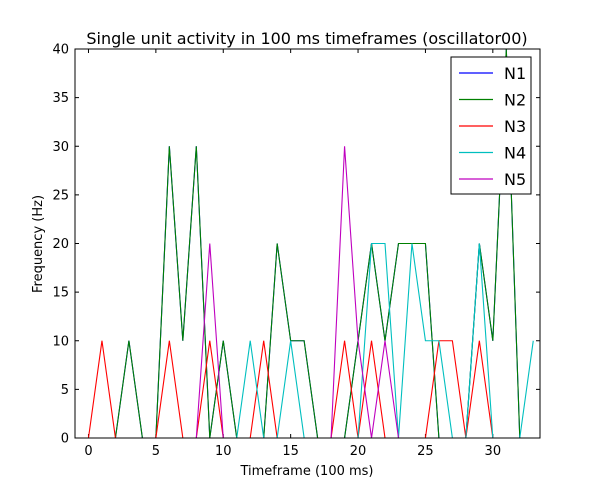 Image resolution: width=600 pixels, height=500 pixels. Describe the element at coordinates (425, 451) in the screenshot. I see `x-tick-label: 25` at that location.